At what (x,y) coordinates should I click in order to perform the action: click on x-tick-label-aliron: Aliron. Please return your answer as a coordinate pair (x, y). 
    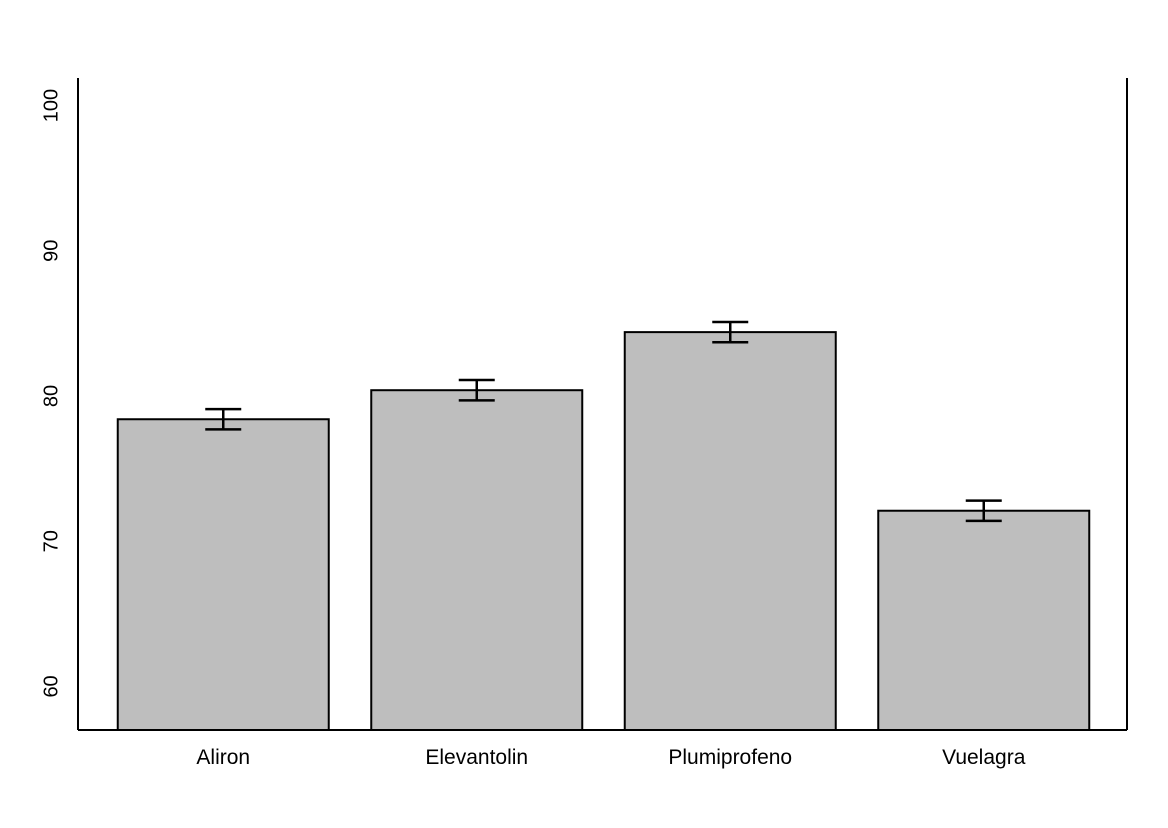
    Looking at the image, I should click on (223, 757).